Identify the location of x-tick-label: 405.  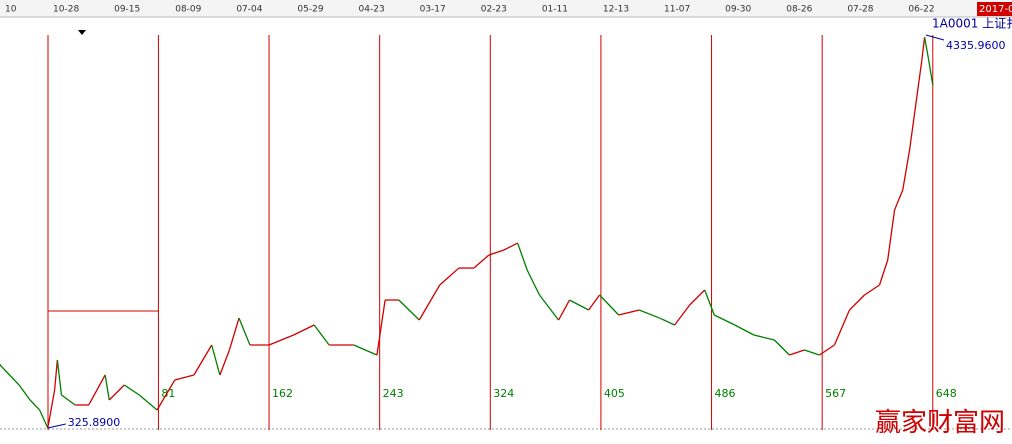
(614, 393).